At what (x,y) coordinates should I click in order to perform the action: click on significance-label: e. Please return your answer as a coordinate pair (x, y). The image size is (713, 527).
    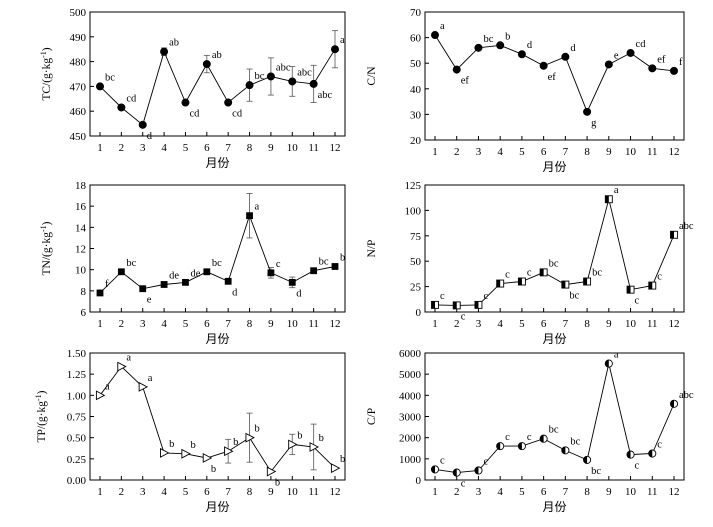
    Looking at the image, I should click on (616, 55).